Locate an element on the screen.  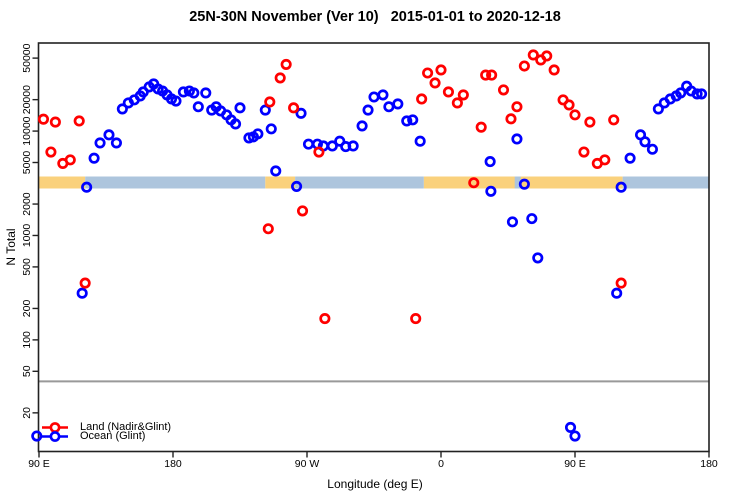
x-axis-title: Longitude (deg E) is located at coordinates (375, 484).